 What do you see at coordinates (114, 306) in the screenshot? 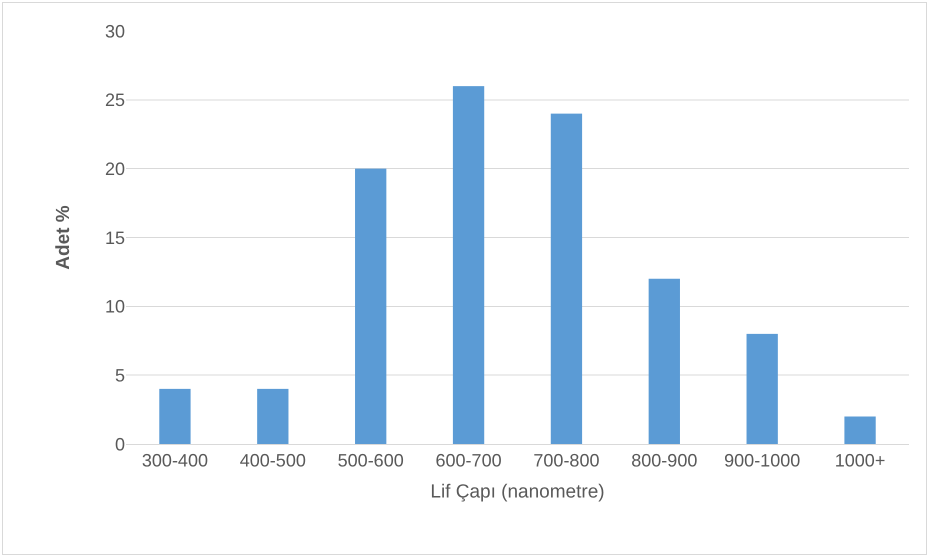
I see `y-tick-label: 10` at bounding box center [114, 306].